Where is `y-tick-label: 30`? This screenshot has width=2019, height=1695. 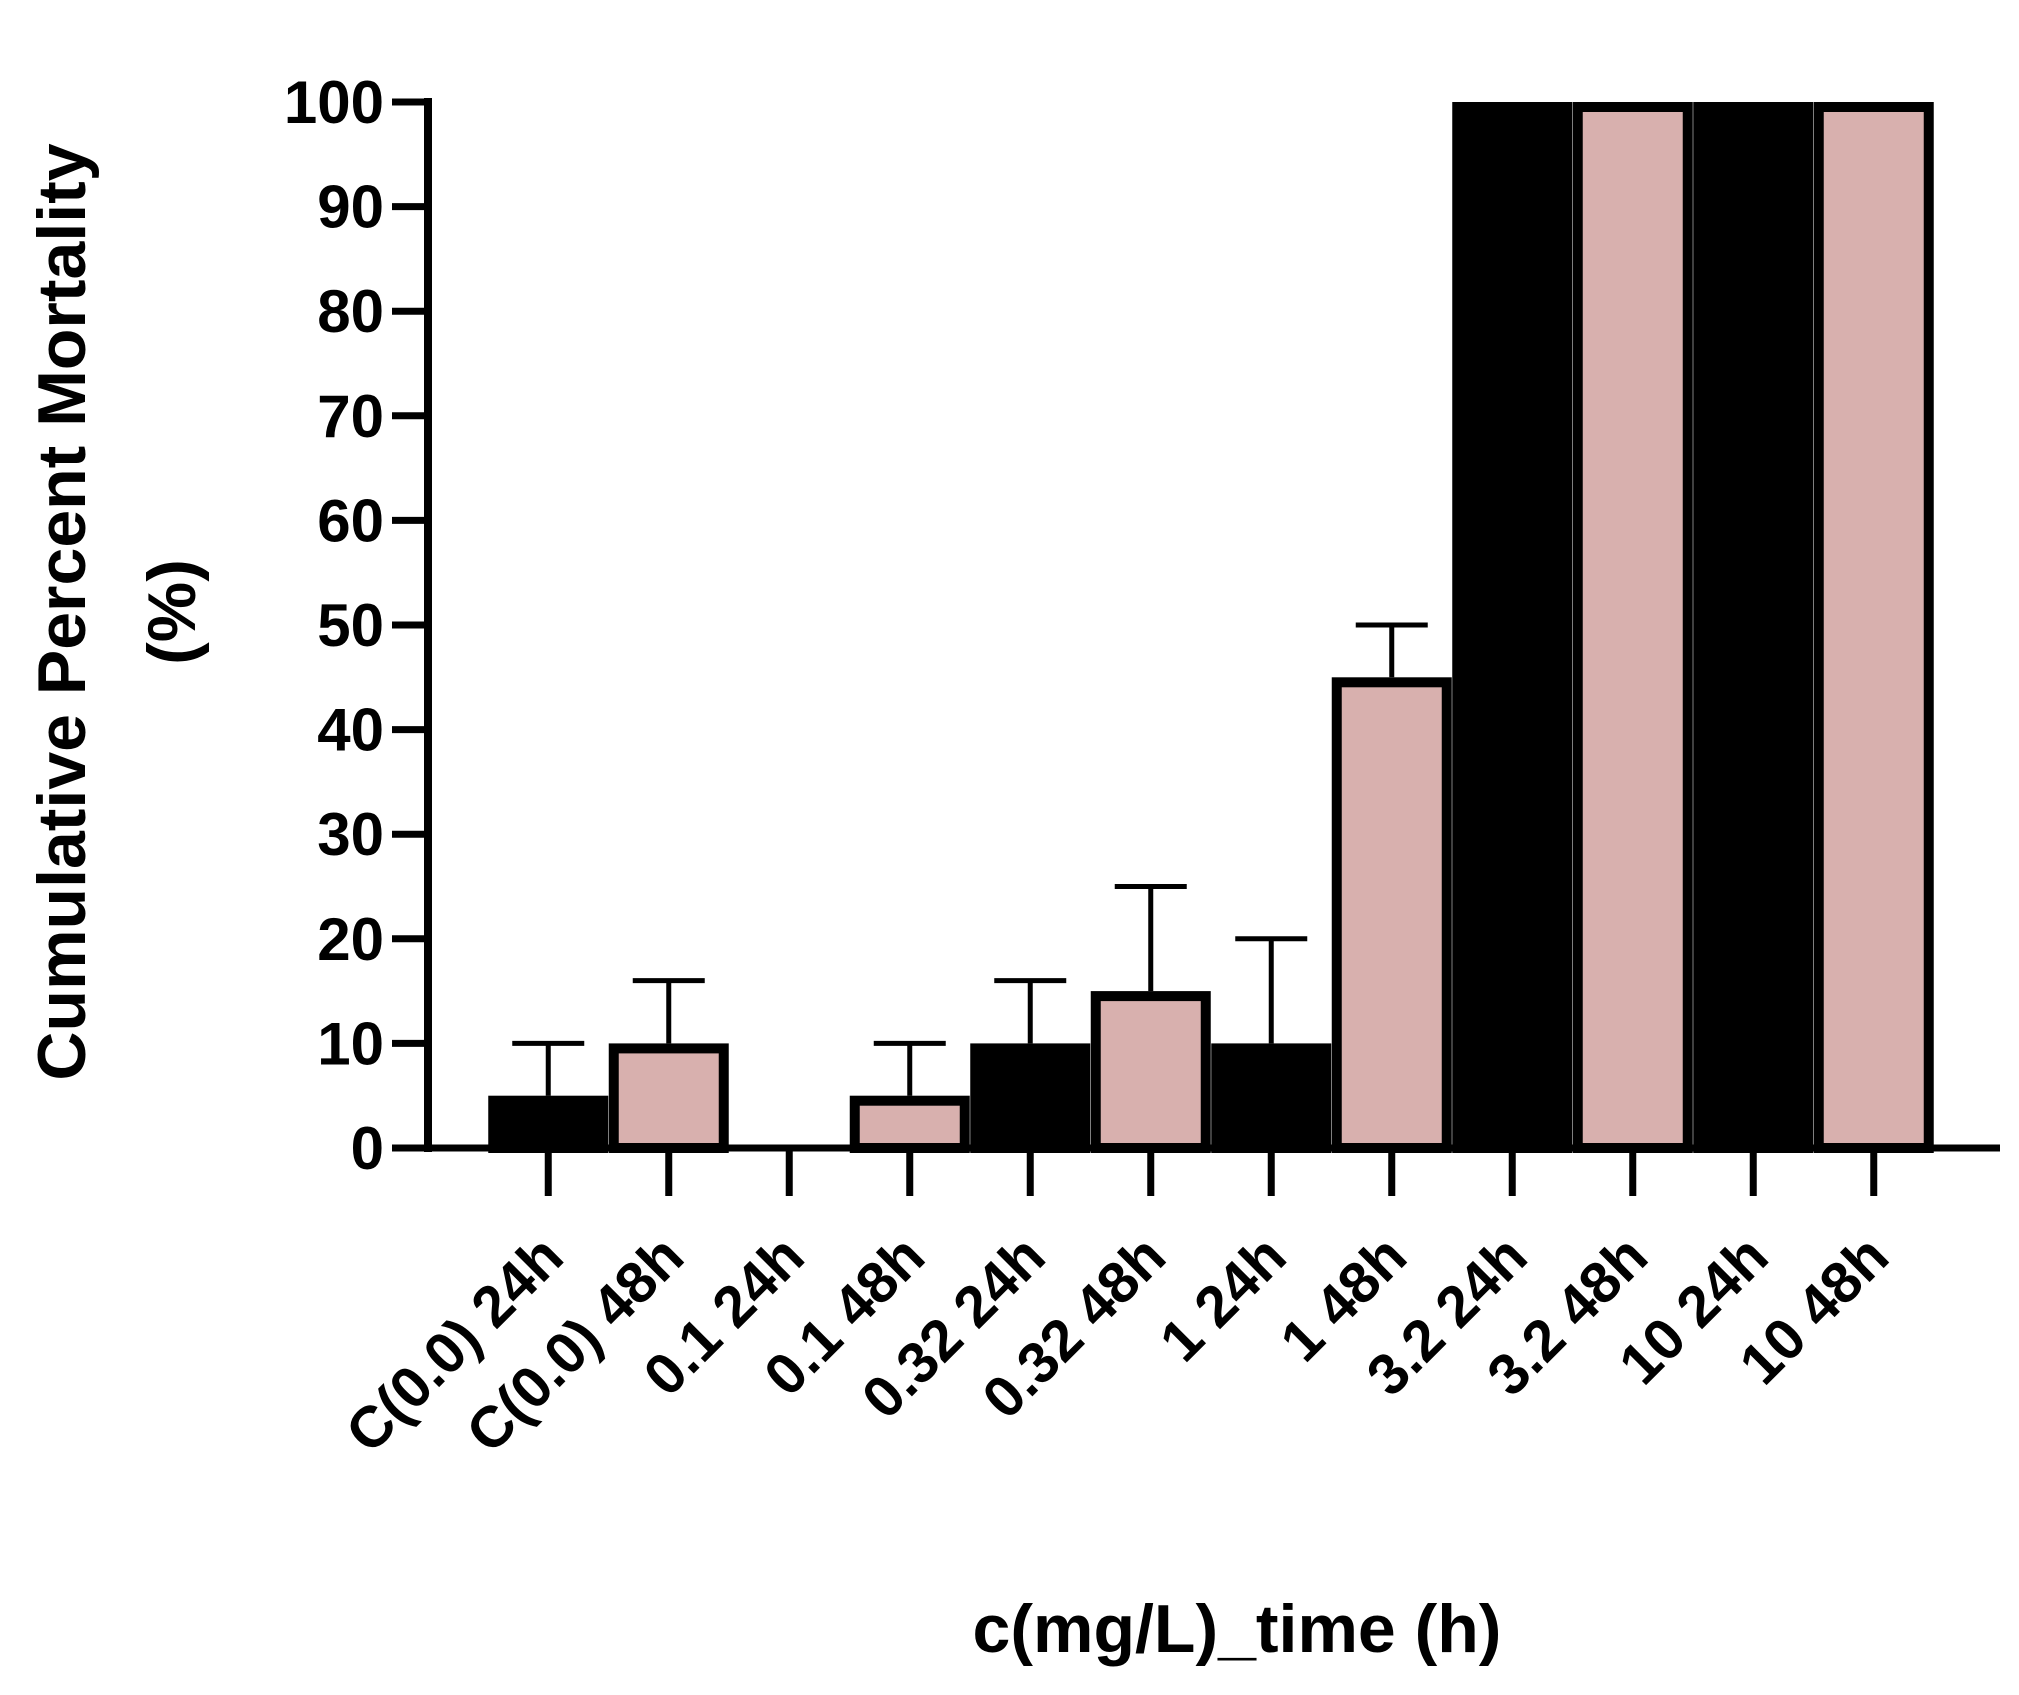
y-tick-label: 30 is located at coordinates (350, 834).